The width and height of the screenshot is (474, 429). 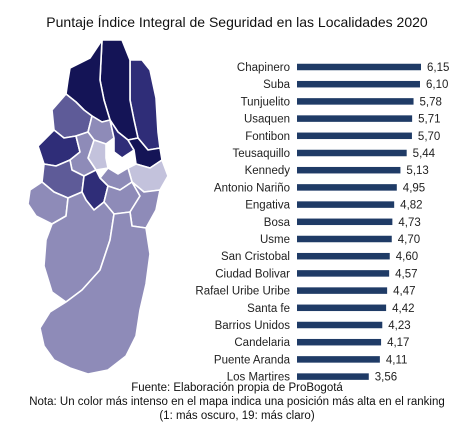 What do you see at coordinates (424, 154) in the screenshot?
I see `value-label: 5,44` at bounding box center [424, 154].